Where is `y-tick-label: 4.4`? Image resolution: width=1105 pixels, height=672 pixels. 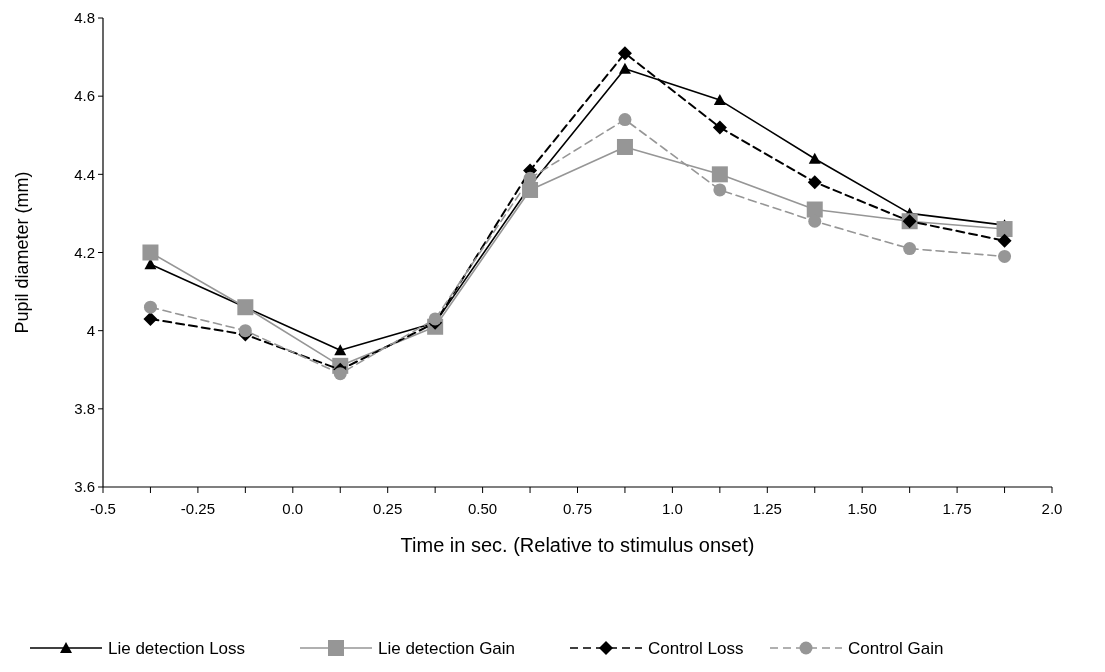 y-tick-label: 4.4 is located at coordinates (84, 174).